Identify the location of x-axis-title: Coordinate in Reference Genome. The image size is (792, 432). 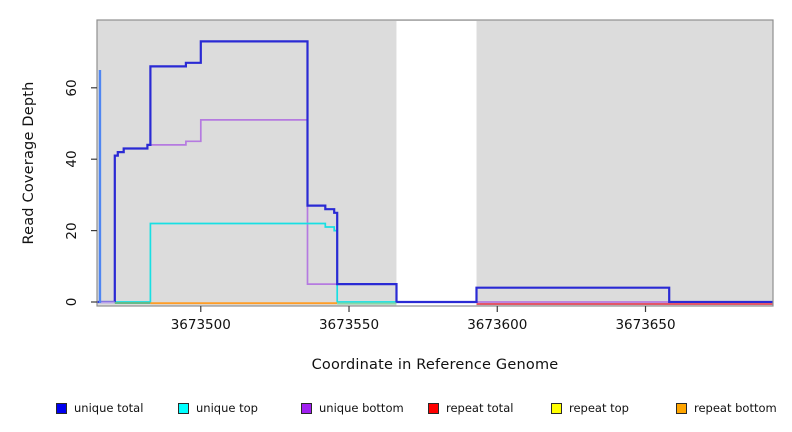
(435, 365).